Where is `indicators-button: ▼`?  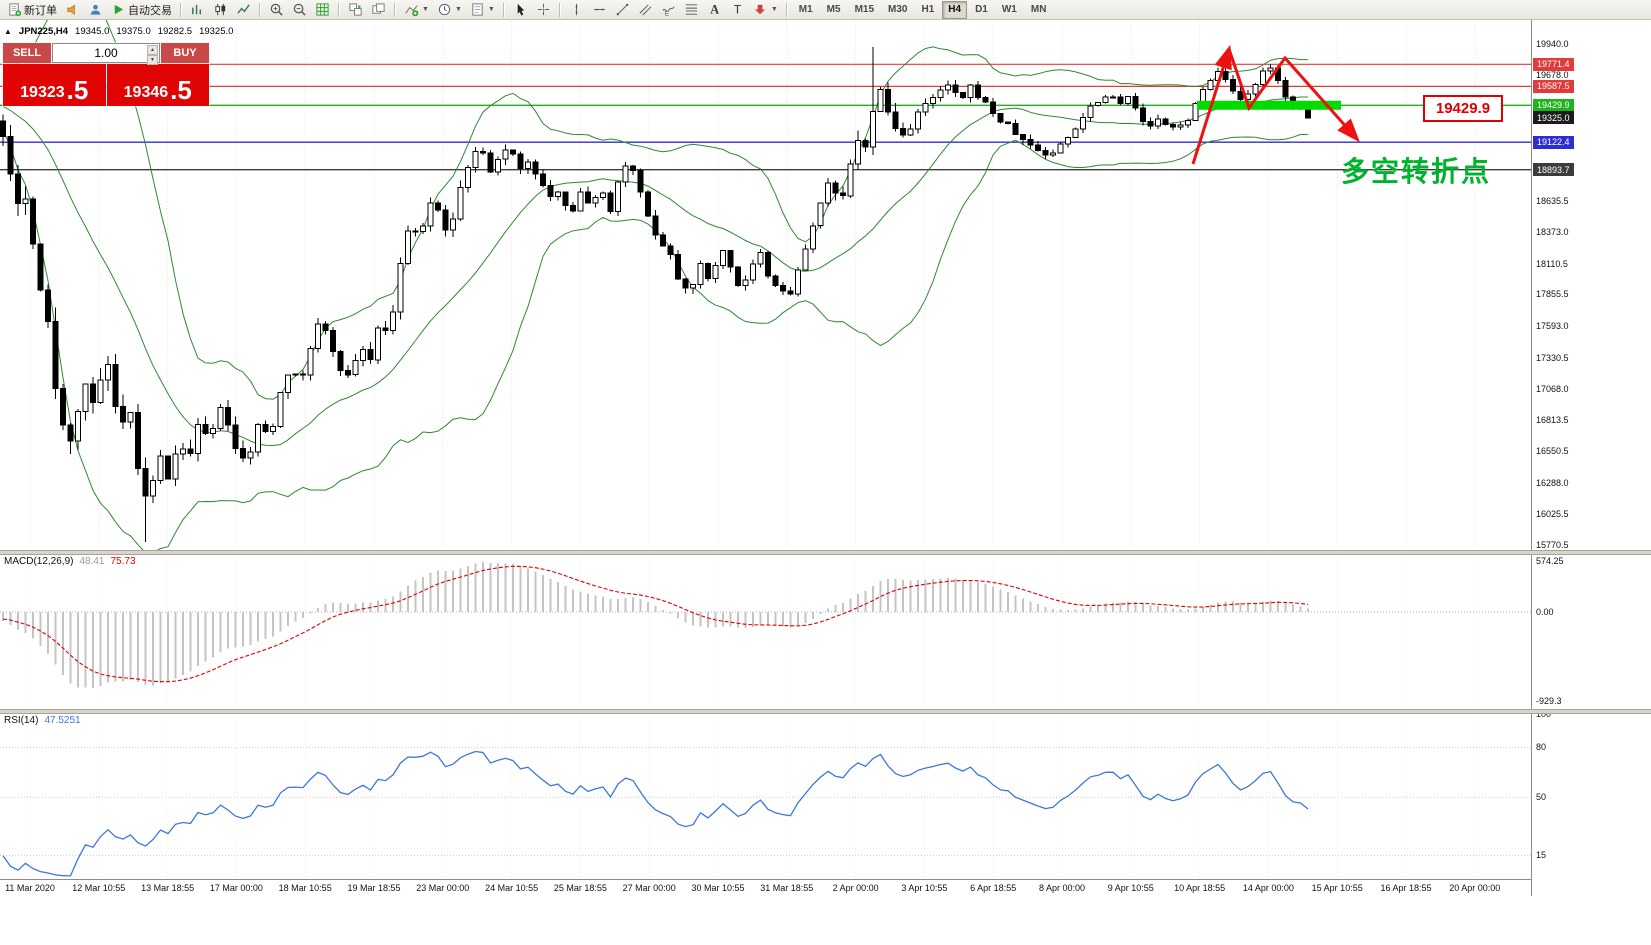
indicators-button: ▼ is located at coordinates (416, 9).